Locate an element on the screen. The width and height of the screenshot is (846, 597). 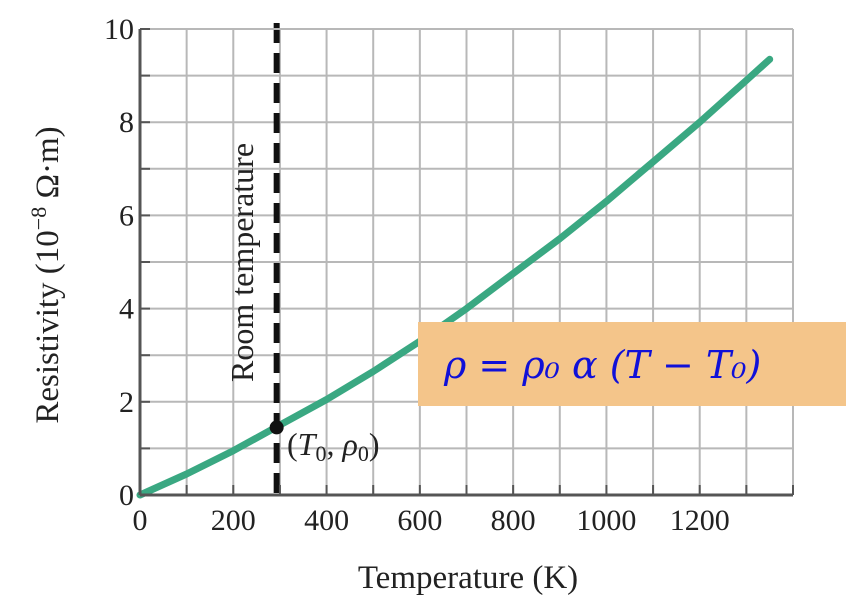
x-tick-label: 400 is located at coordinates (326, 520).